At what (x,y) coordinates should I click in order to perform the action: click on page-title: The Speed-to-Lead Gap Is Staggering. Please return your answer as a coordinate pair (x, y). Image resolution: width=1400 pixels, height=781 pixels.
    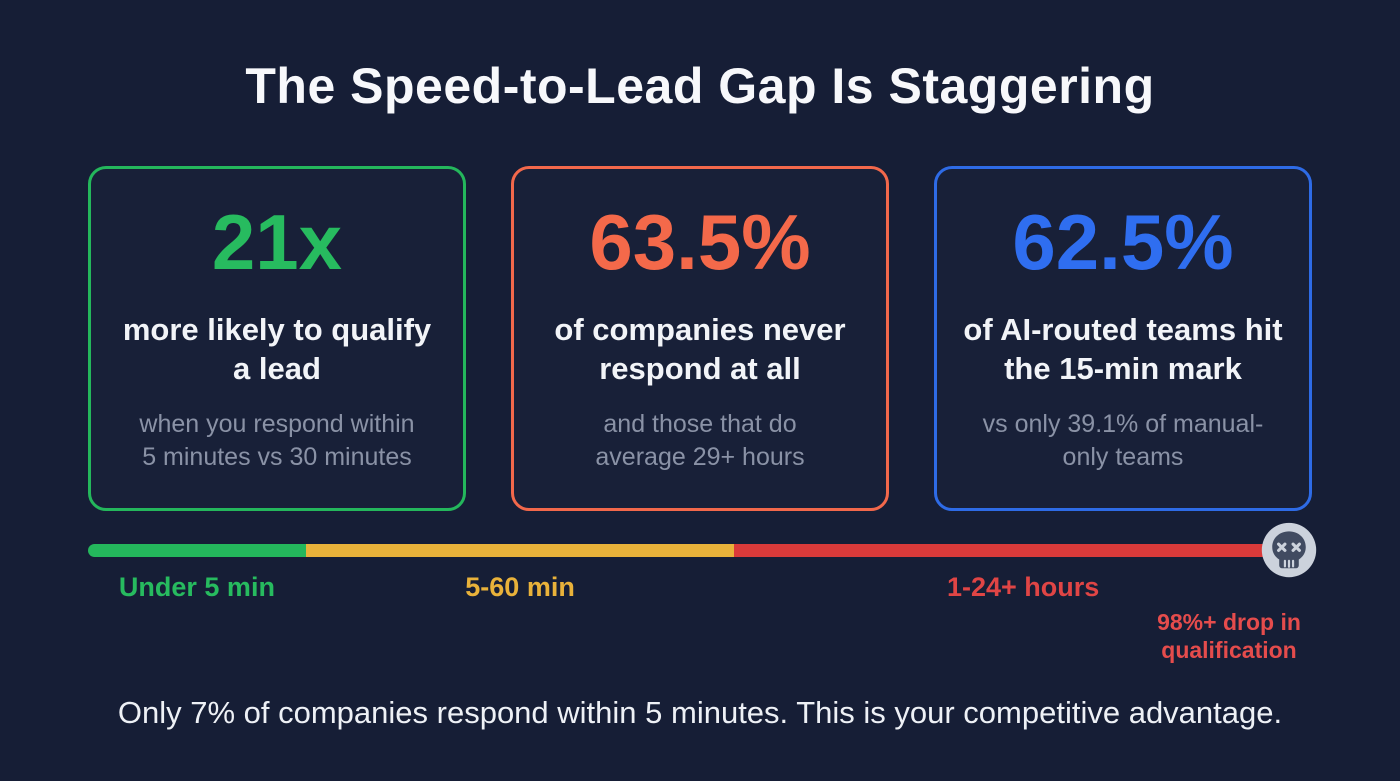
    Looking at the image, I should click on (700, 86).